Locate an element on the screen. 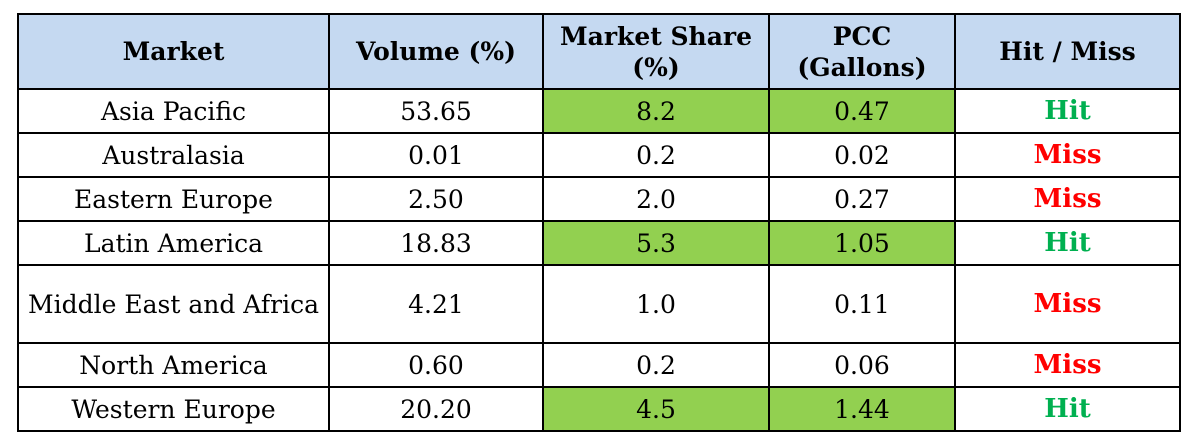  header-pcc: PCC (Gallons) is located at coordinates (862, 51).